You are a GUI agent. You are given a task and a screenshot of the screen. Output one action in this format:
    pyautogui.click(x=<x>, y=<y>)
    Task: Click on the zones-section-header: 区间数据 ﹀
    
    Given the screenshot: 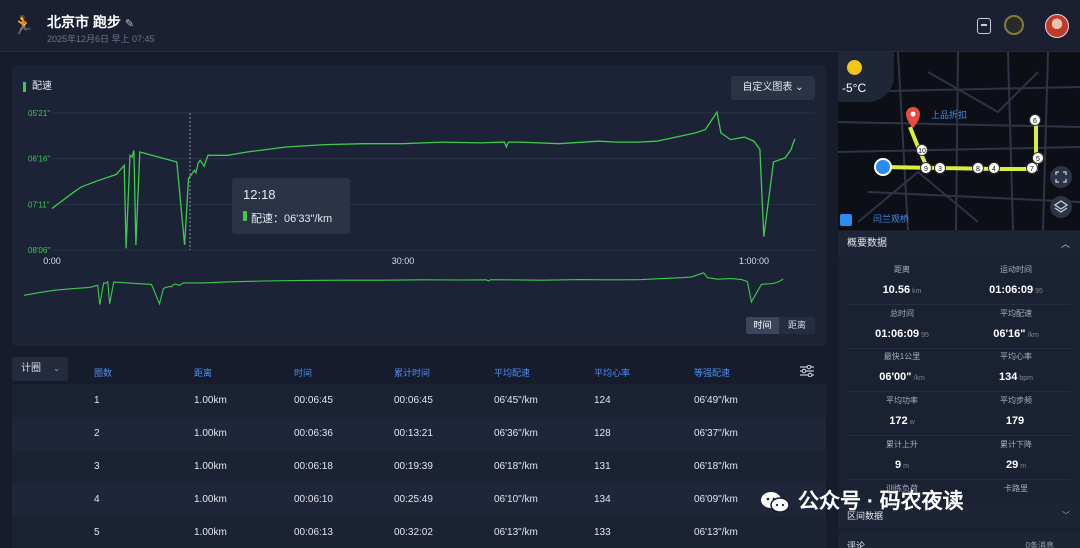 What is the action you would take?
    pyautogui.click(x=959, y=516)
    